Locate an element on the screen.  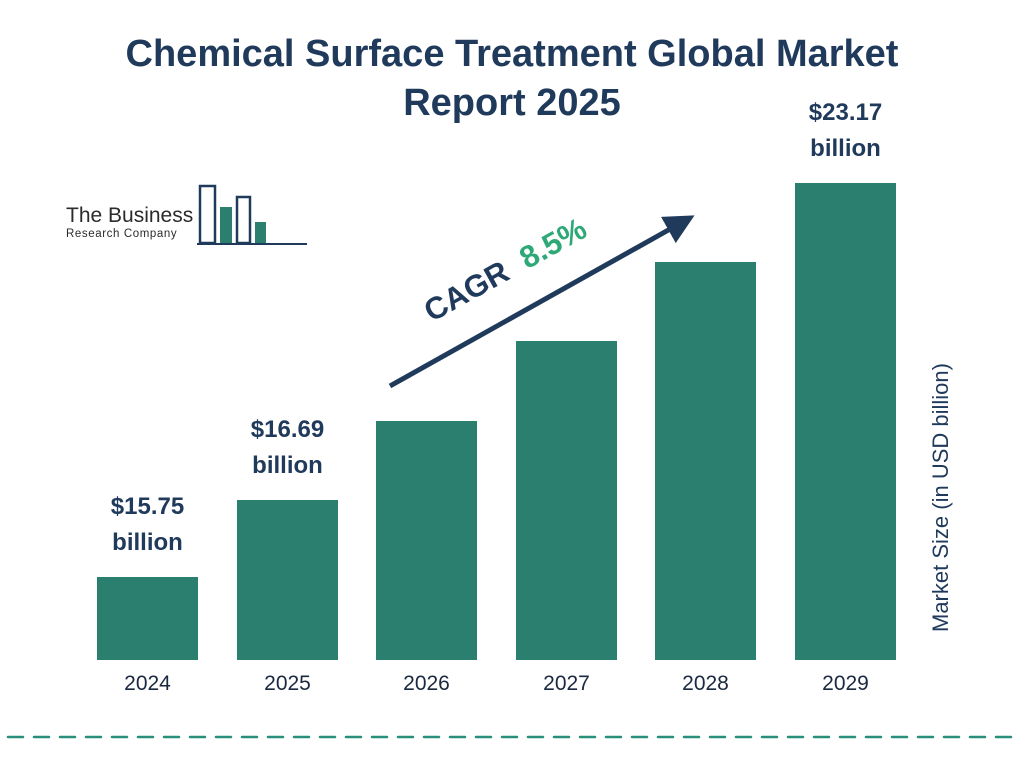
year-label-2028: 2028 is located at coordinates (705, 683).